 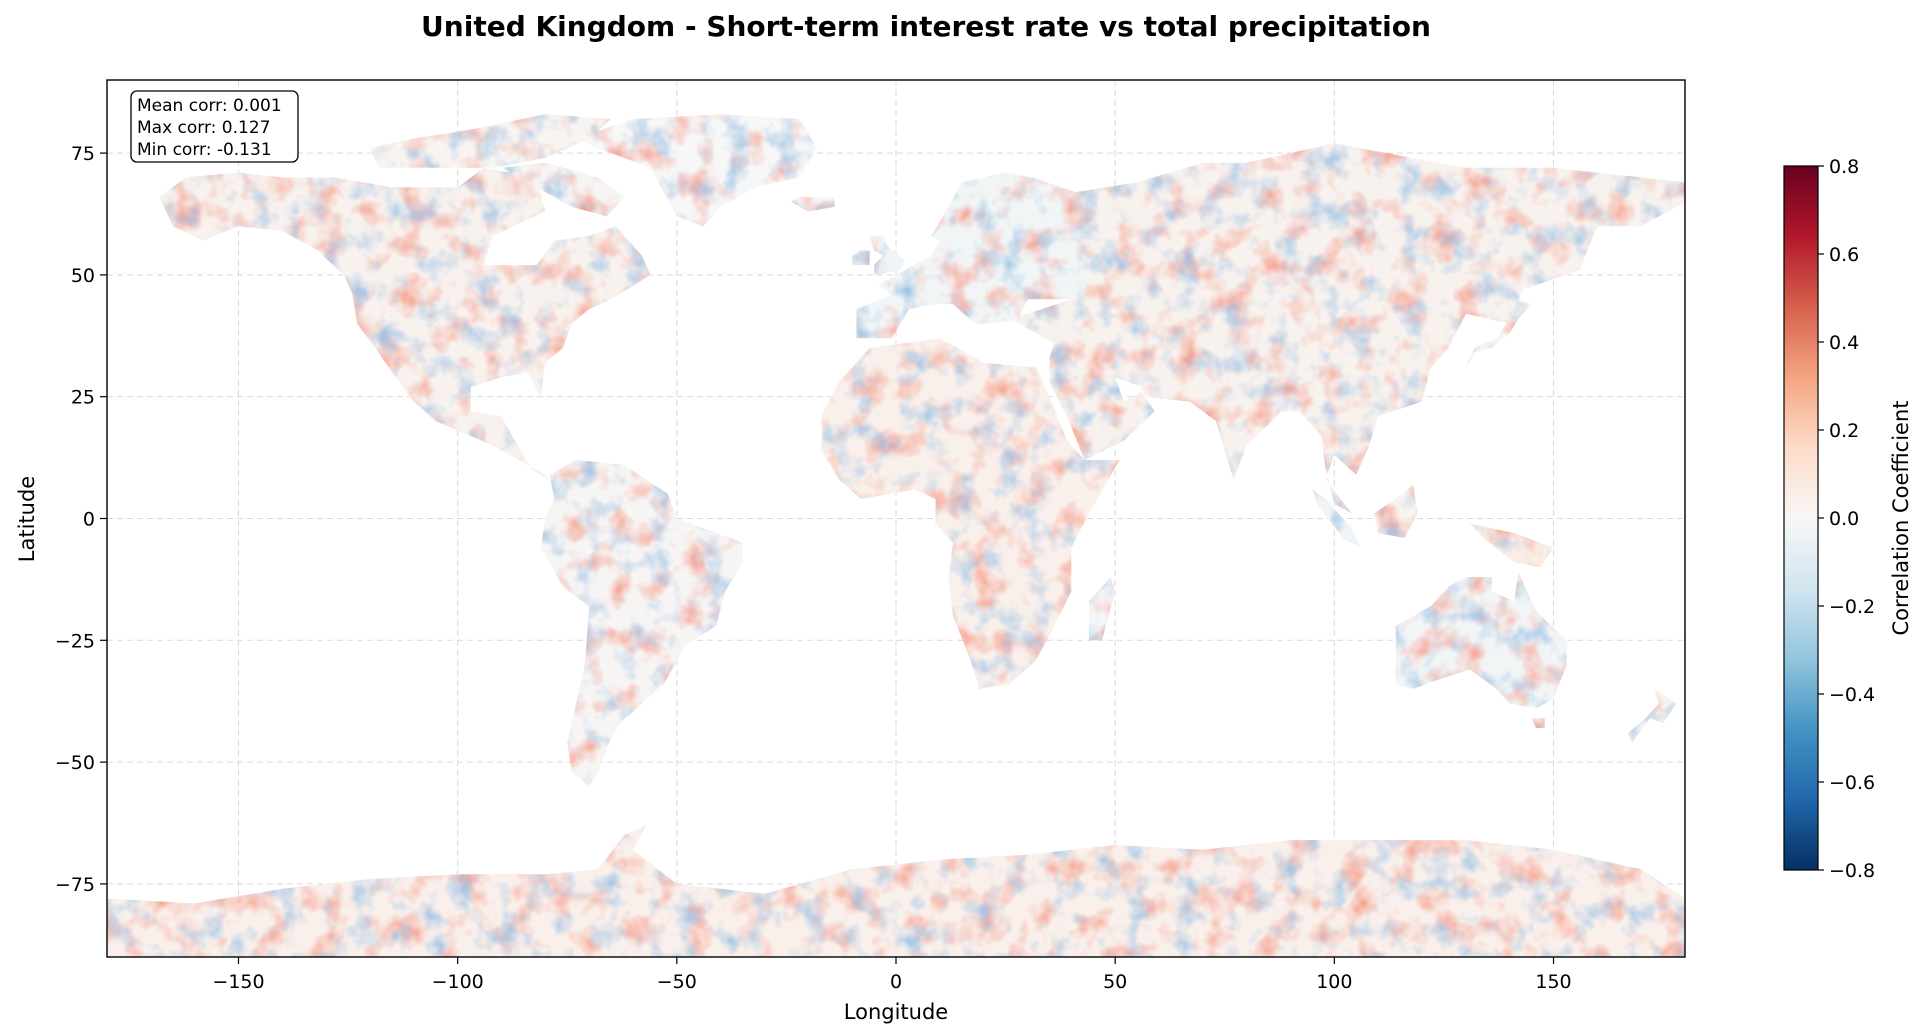 I want to click on y-tick-label: −25, so click(x=75, y=641).